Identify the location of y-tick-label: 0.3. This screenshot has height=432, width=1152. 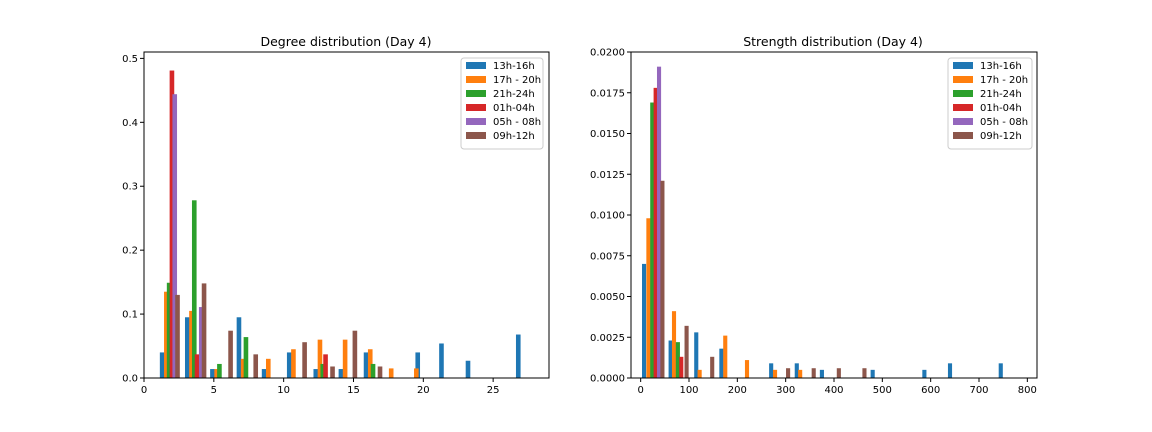
(130, 187).